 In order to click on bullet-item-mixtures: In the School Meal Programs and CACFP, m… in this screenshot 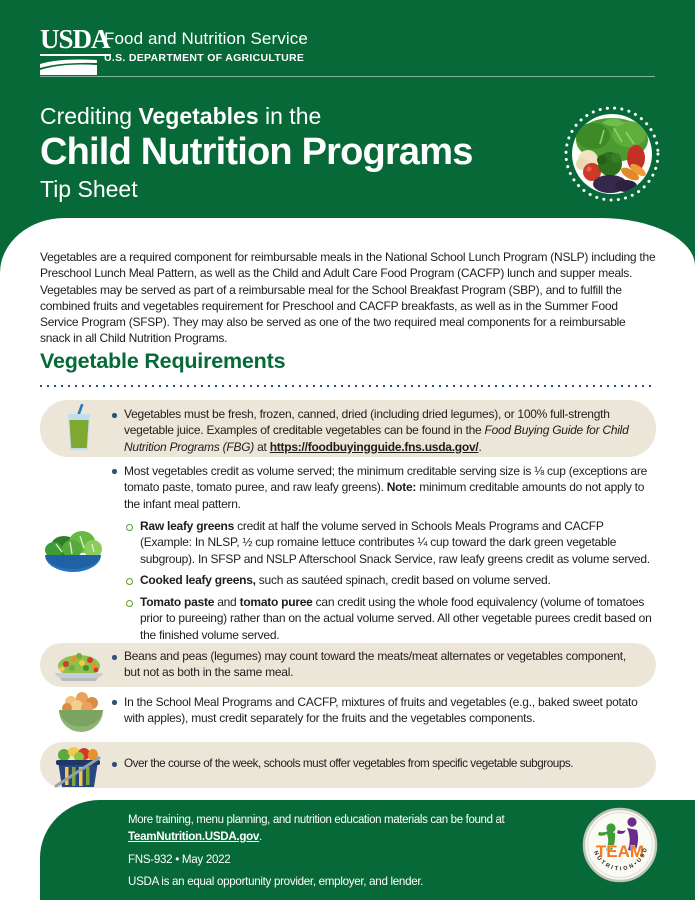, I will do `click(381, 710)`.